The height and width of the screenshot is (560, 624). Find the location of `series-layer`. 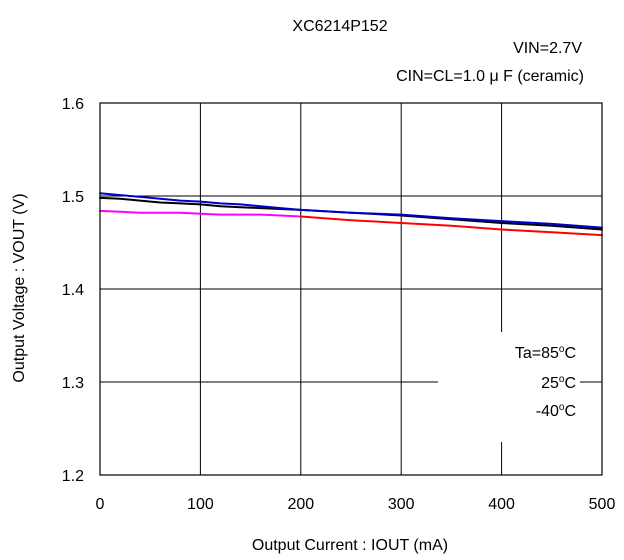

series-layer is located at coordinates (351, 214).